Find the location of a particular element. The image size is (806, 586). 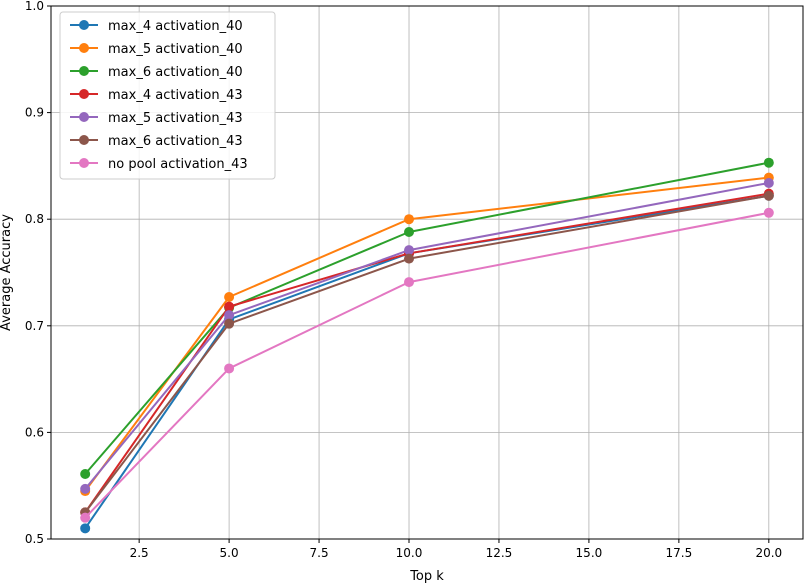

legend-item: no pool activation_43 is located at coordinates (159, 164).